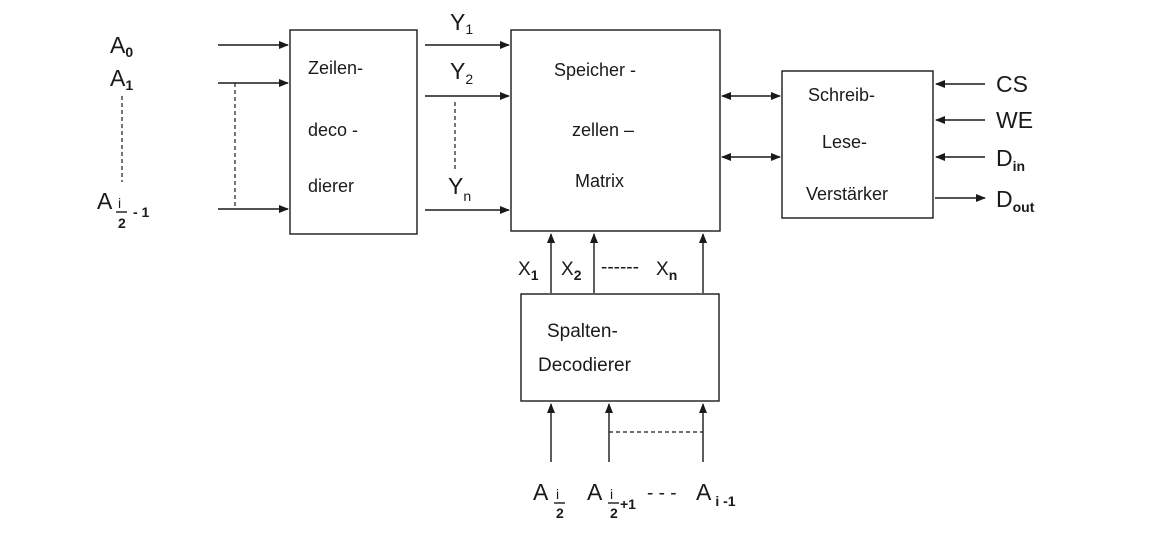 The height and width of the screenshot is (546, 1159). I want to click on column-inputs-dashes: - - -, so click(662, 493).